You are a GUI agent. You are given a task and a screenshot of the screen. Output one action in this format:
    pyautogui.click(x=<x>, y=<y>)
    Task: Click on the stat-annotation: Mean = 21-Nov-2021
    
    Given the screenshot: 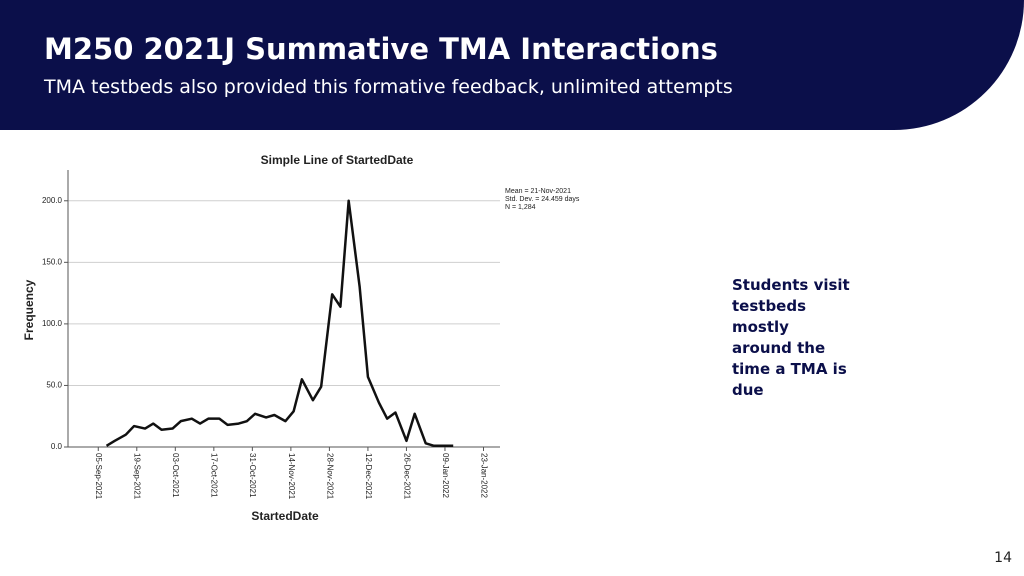 What is the action you would take?
    pyautogui.click(x=538, y=191)
    